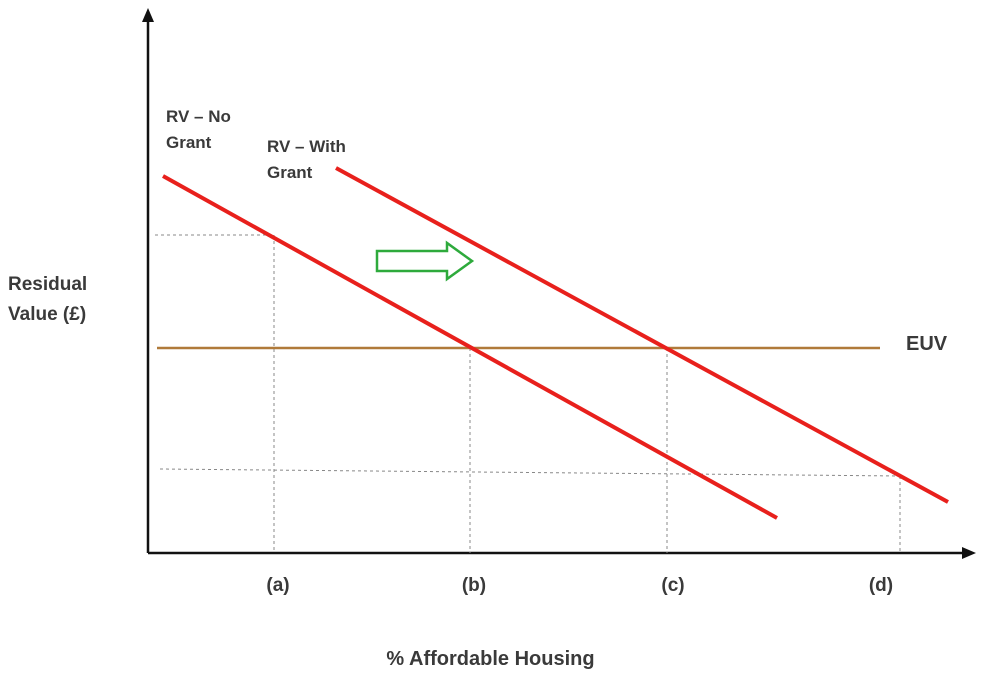 Image resolution: width=981 pixels, height=675 pixels. What do you see at coordinates (48, 299) in the screenshot?
I see `y-axis-label: Residual Value (£)` at bounding box center [48, 299].